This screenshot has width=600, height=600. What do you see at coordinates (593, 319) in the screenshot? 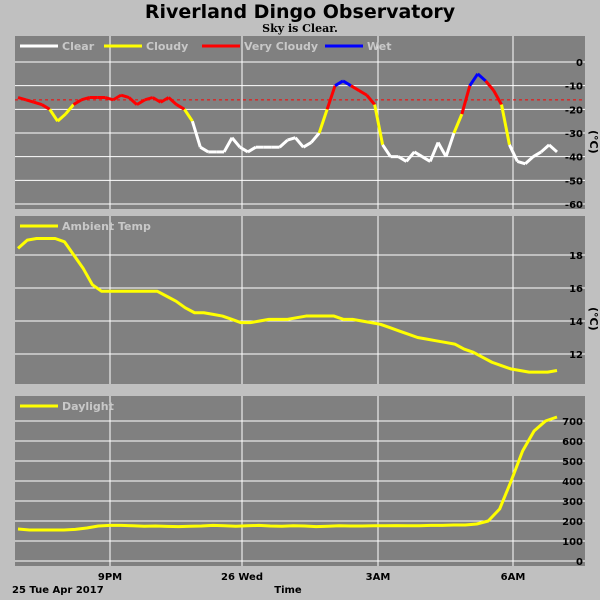
I see `ambient-unit: (°C)` at bounding box center [593, 319].